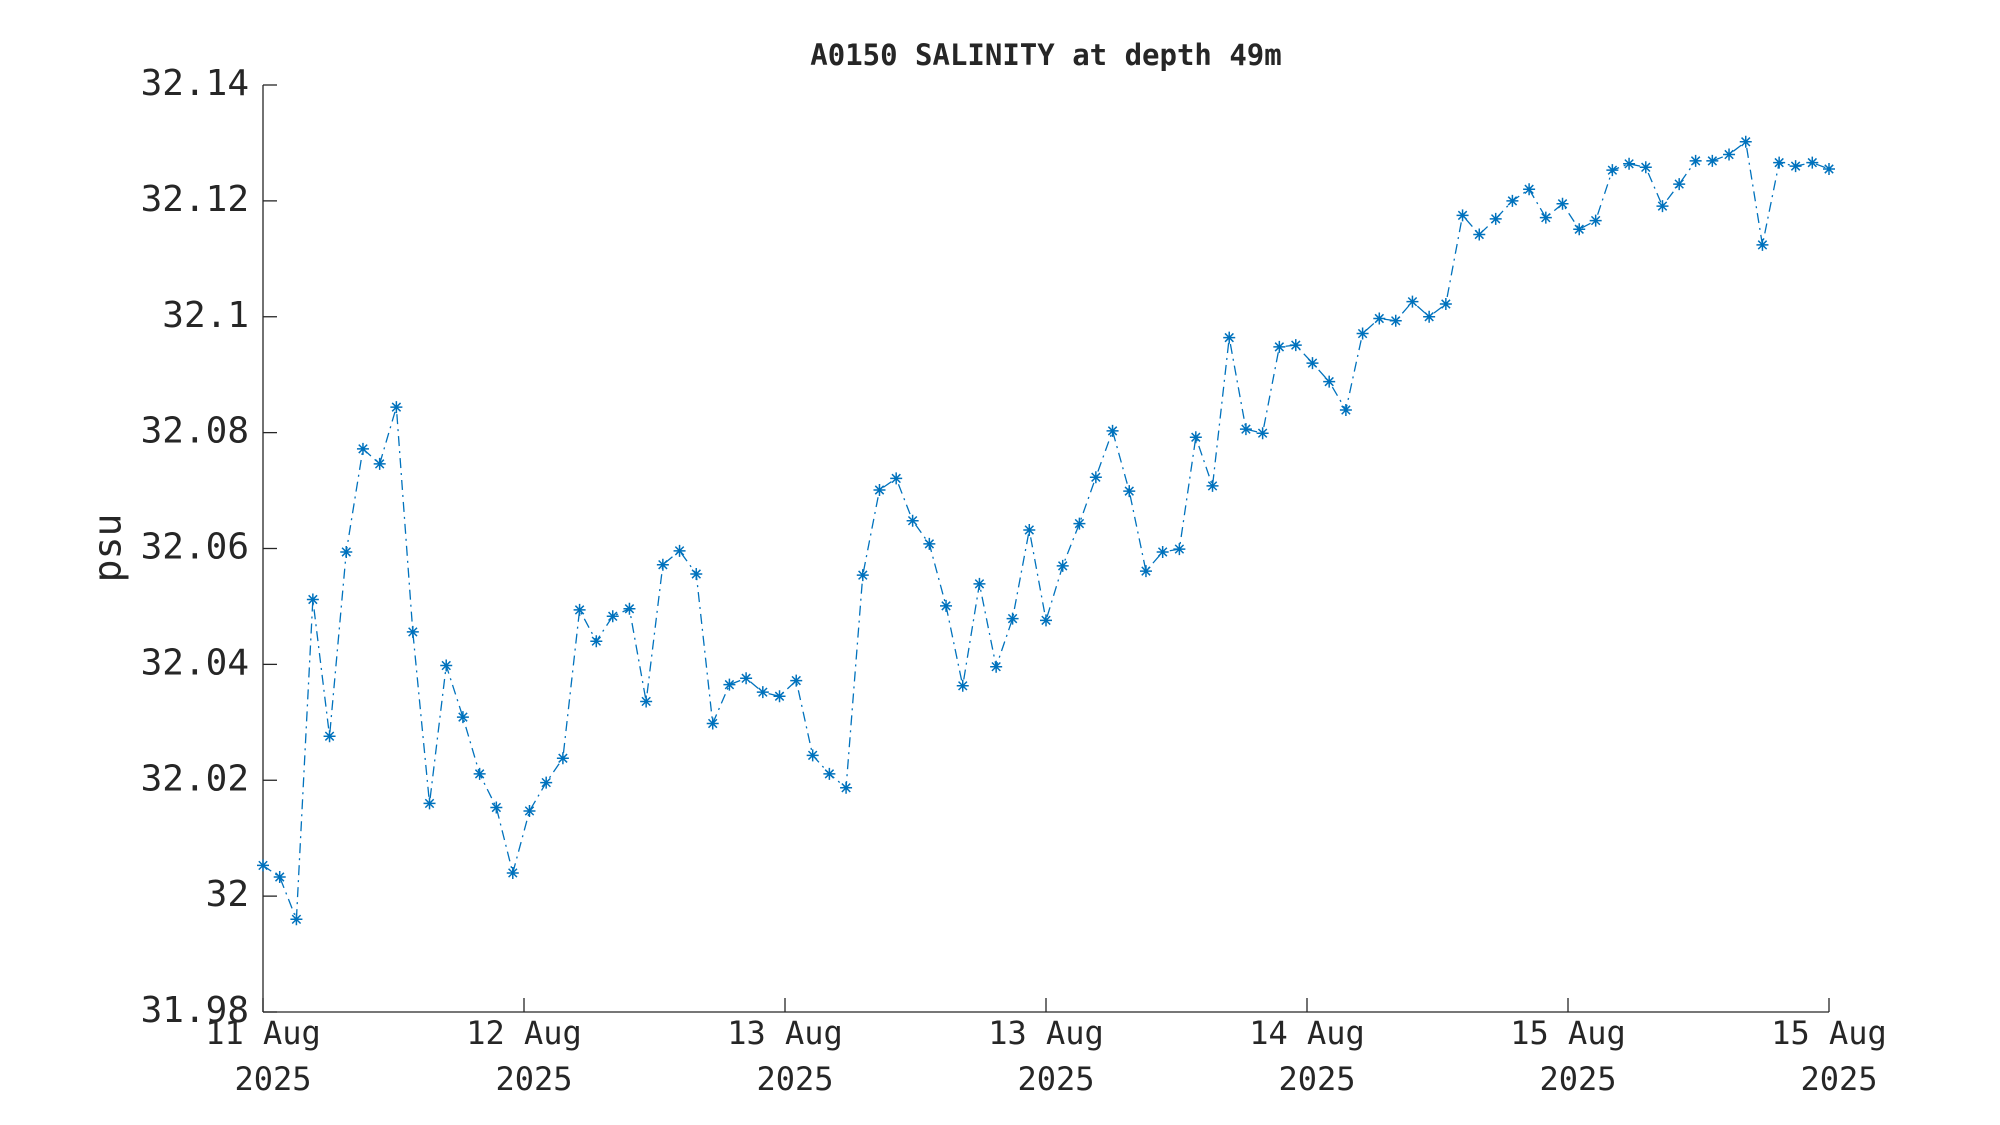 Image resolution: width=2000 pixels, height=1125 pixels. What do you see at coordinates (263, 1056) in the screenshot?
I see `x-tick-label: 11 Aug 2025` at bounding box center [263, 1056].